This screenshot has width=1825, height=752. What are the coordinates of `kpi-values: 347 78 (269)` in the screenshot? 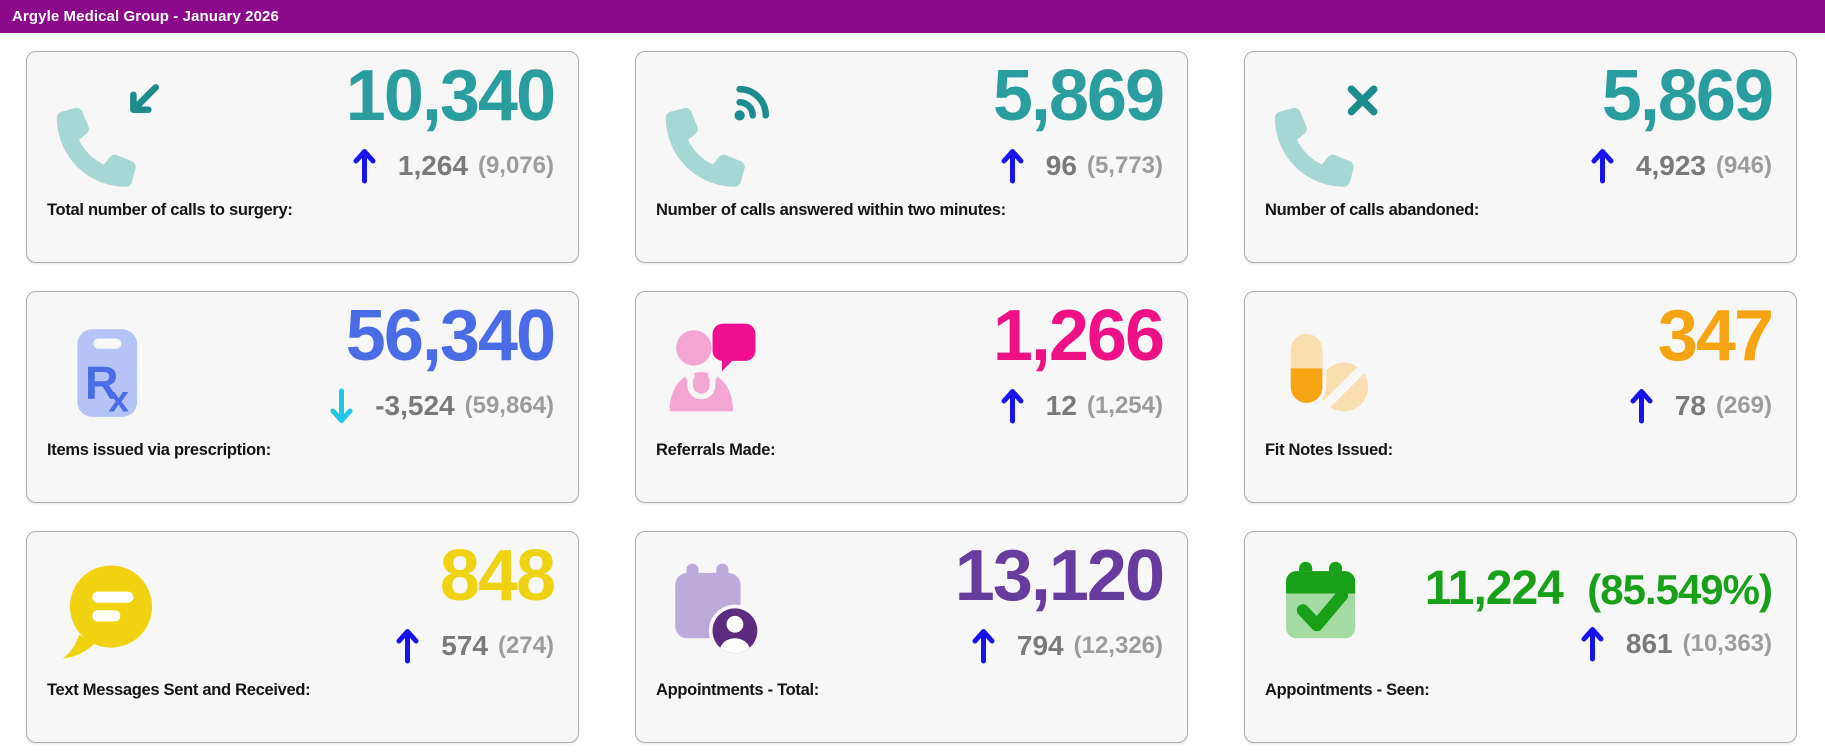 It's located at (1702, 362).